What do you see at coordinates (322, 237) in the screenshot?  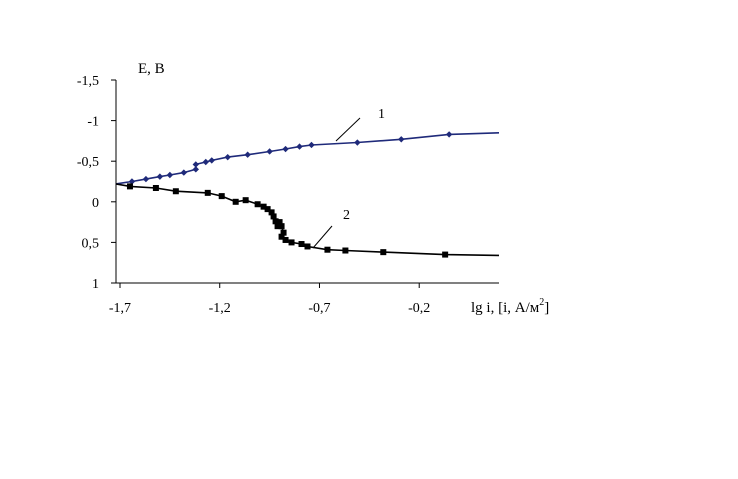 I see `curve-2-leader` at bounding box center [322, 237].